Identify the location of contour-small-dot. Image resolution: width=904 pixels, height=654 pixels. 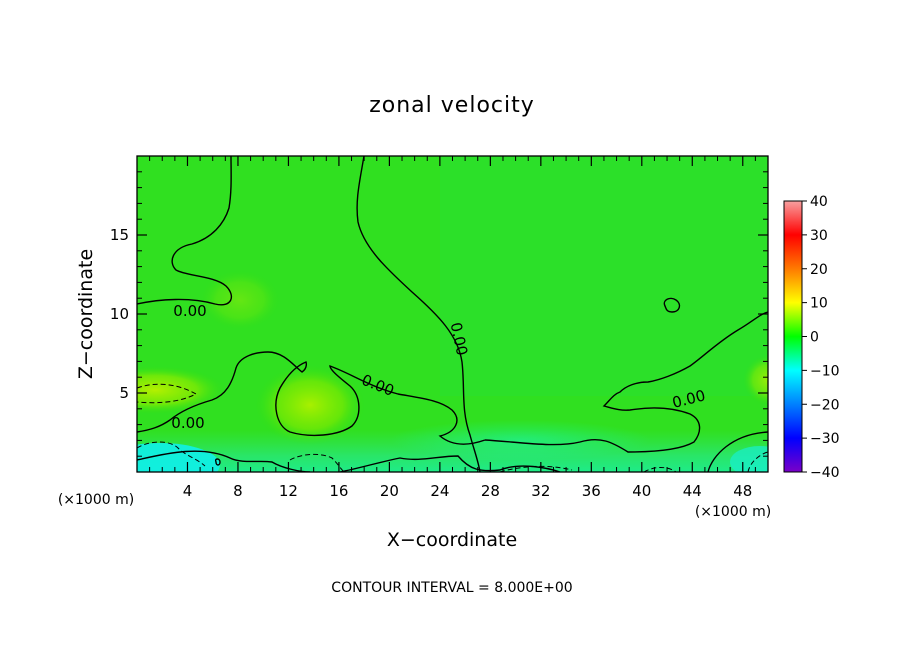
(217, 462).